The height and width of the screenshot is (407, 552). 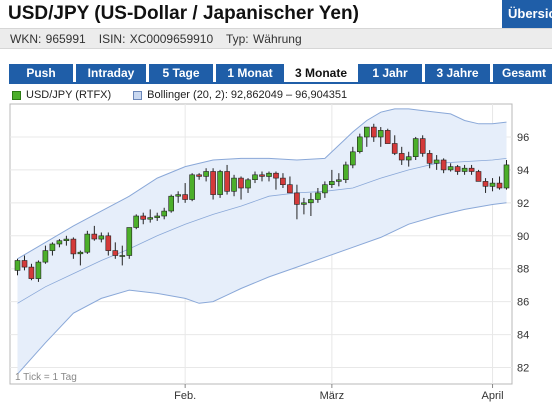 I want to click on y-tick-label: 88, so click(x=523, y=270).